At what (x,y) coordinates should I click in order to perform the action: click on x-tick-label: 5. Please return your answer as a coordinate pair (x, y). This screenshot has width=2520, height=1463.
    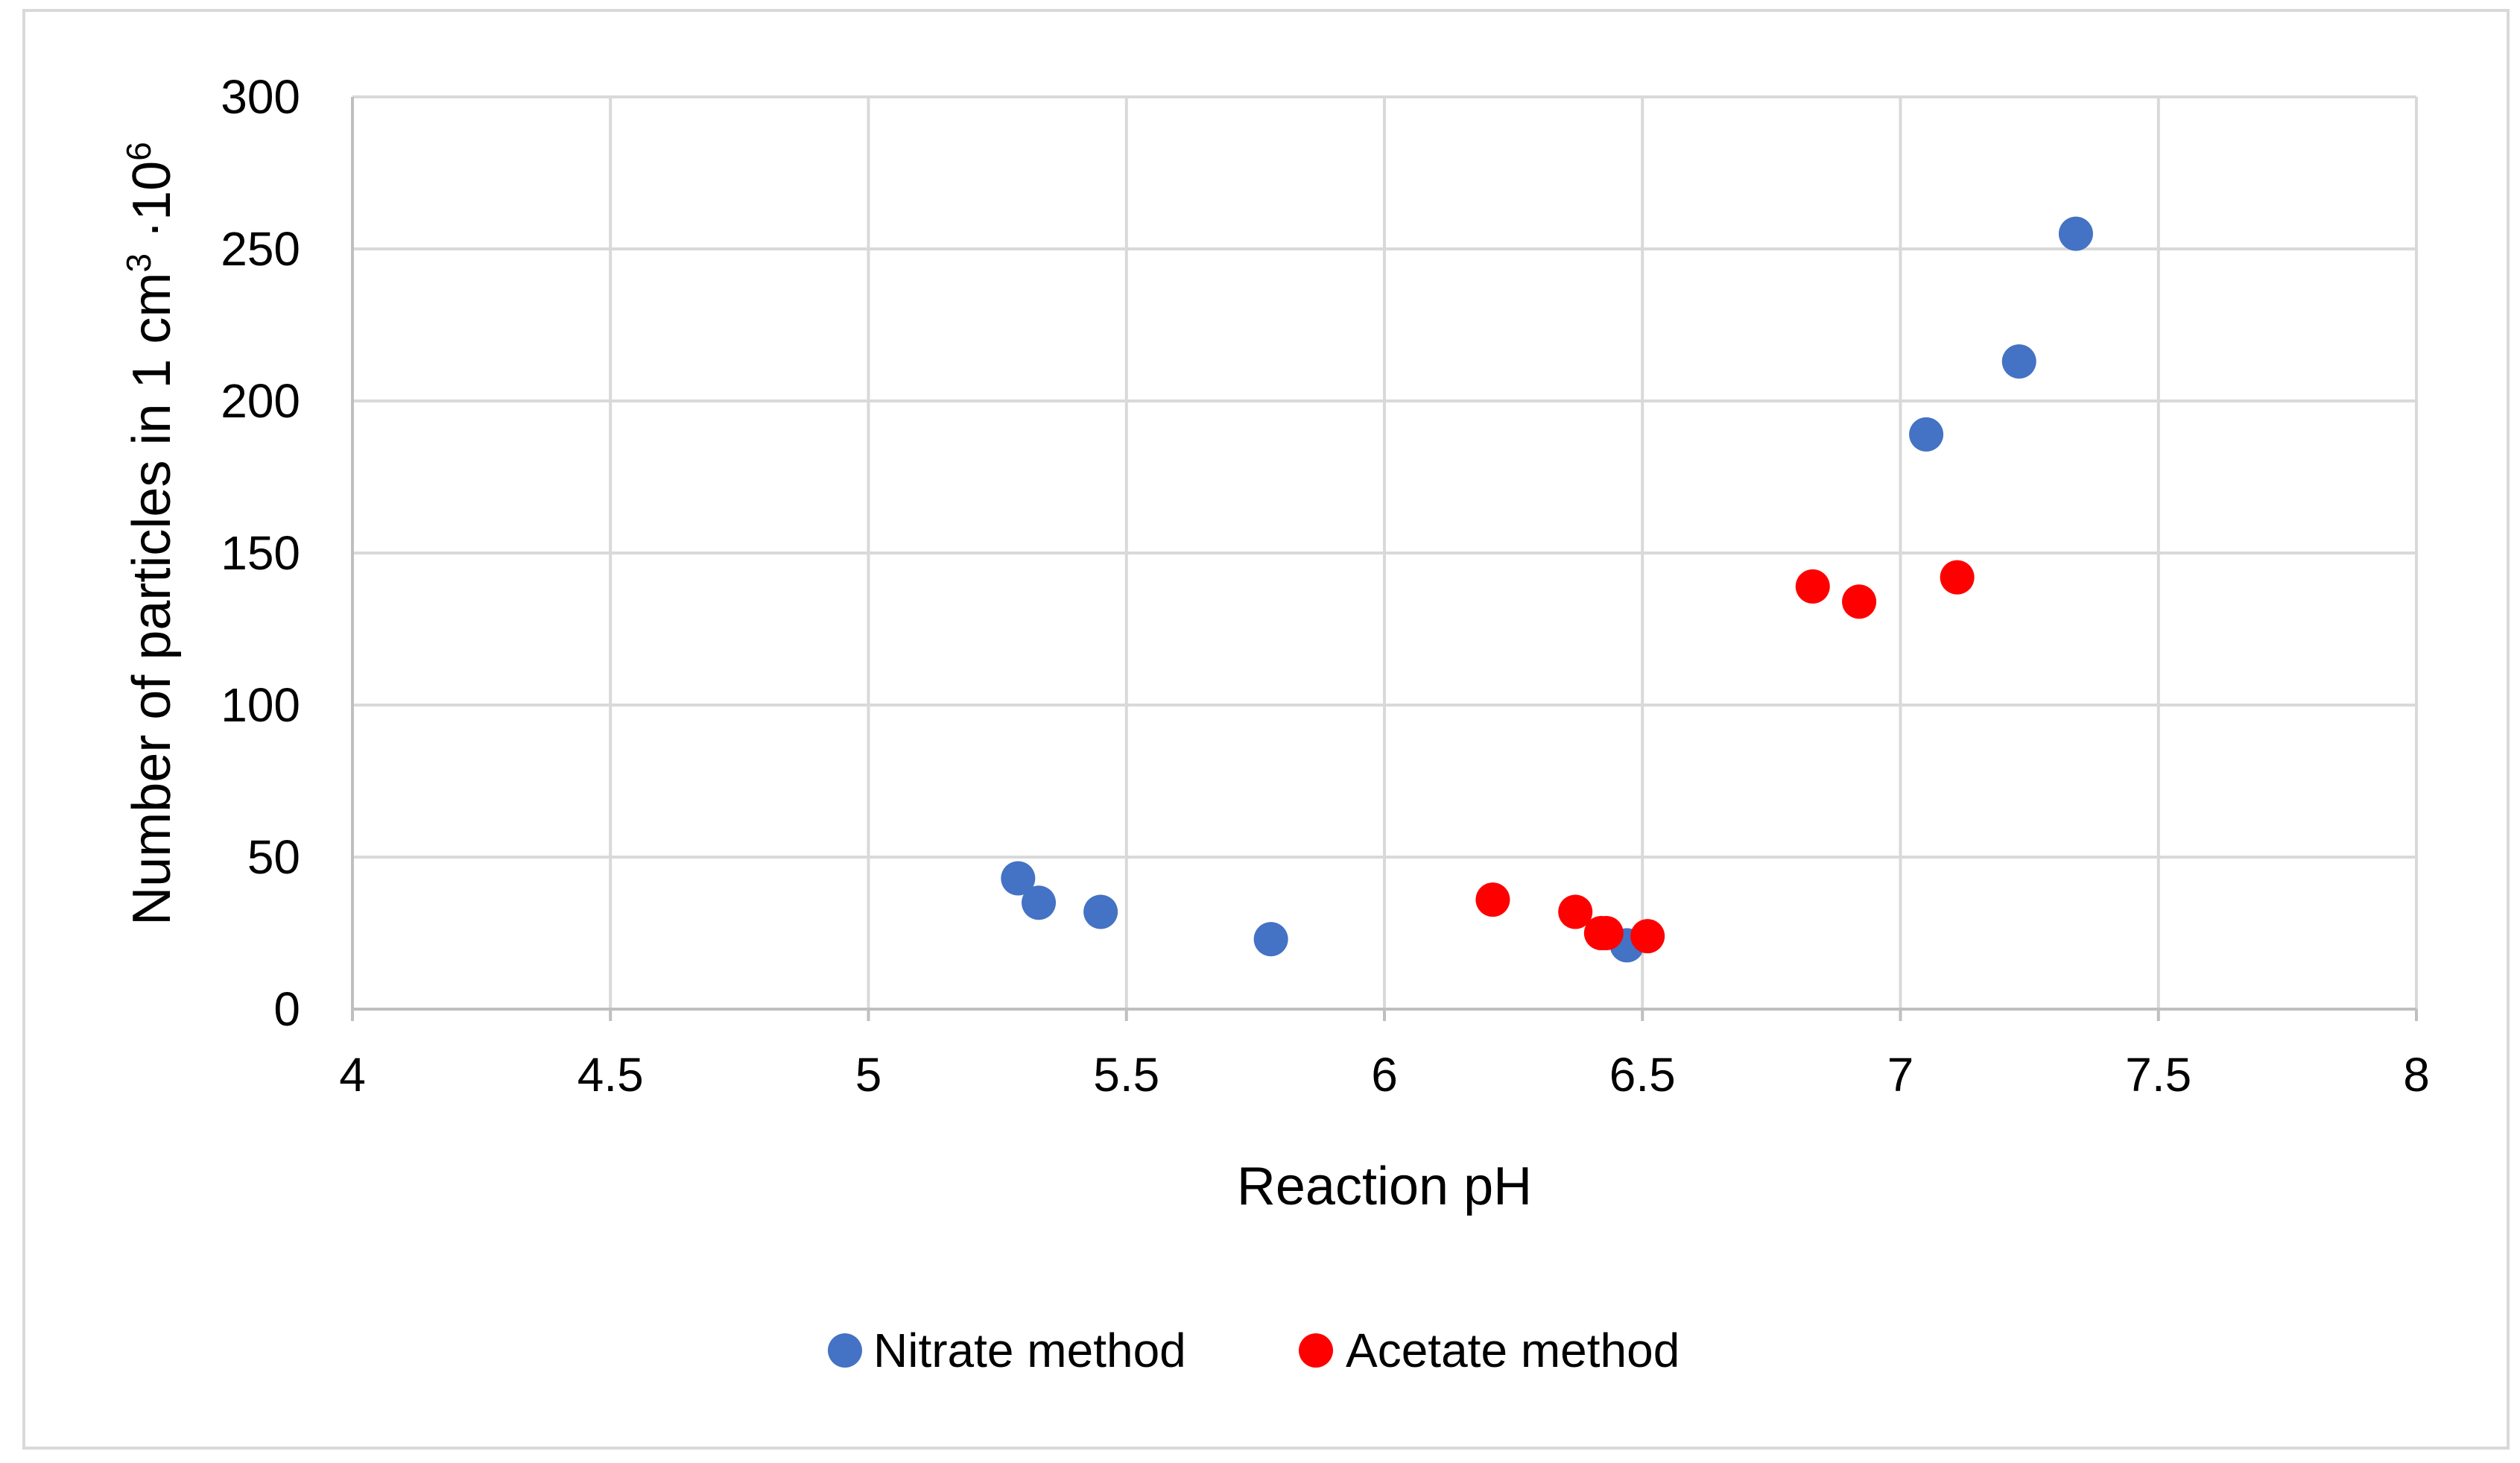
    Looking at the image, I should click on (868, 1075).